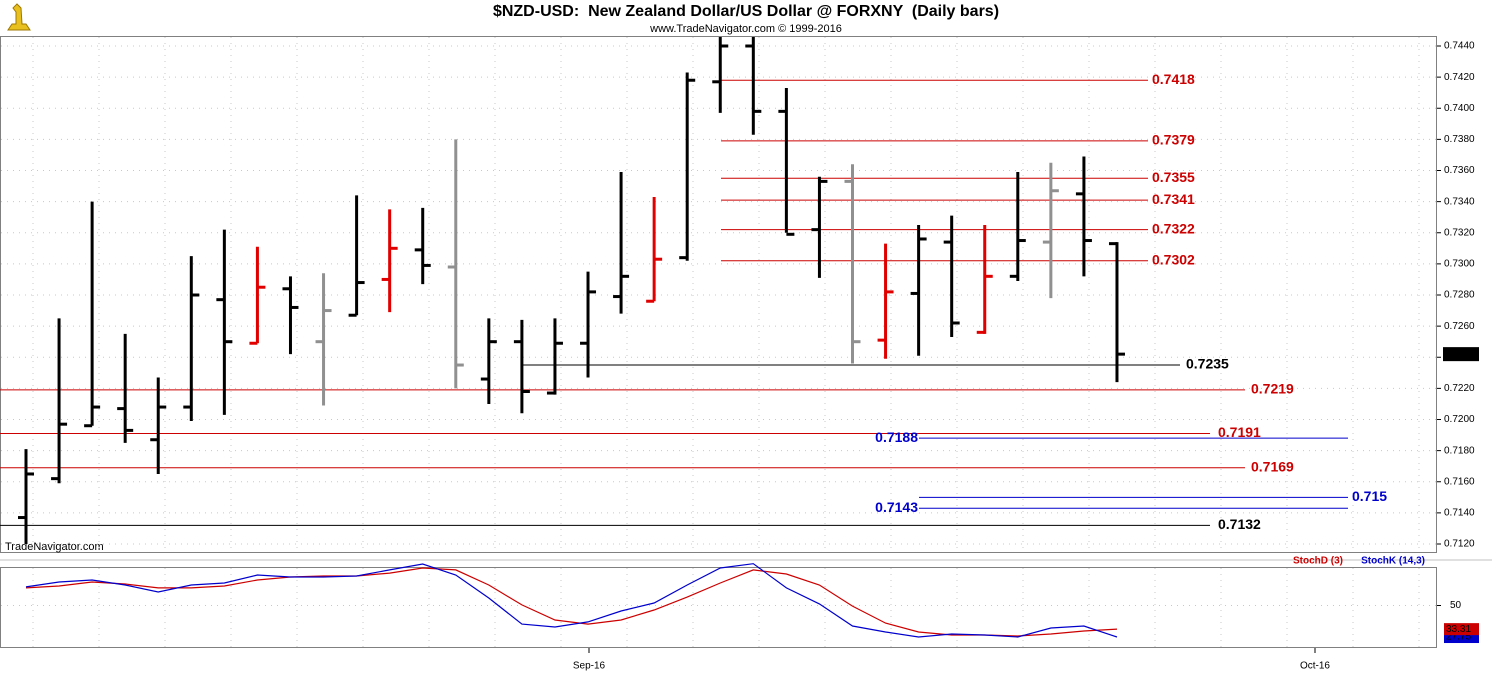 This screenshot has height=678, width=1492. I want to click on level-label: 0.7355, so click(1173, 177).